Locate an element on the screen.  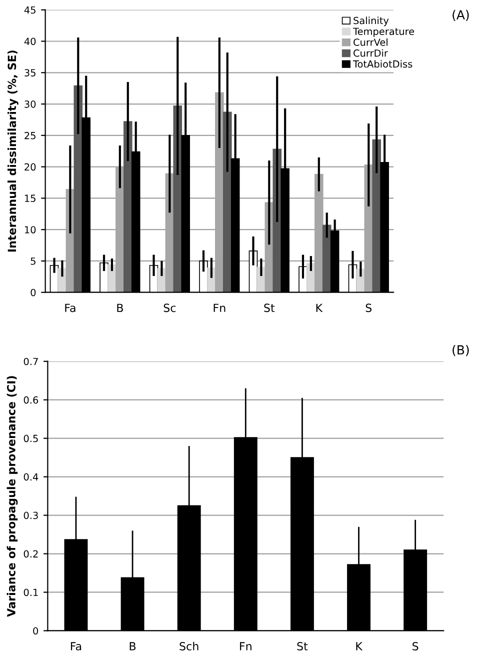
x-tick-label: Sc is located at coordinates (170, 308).